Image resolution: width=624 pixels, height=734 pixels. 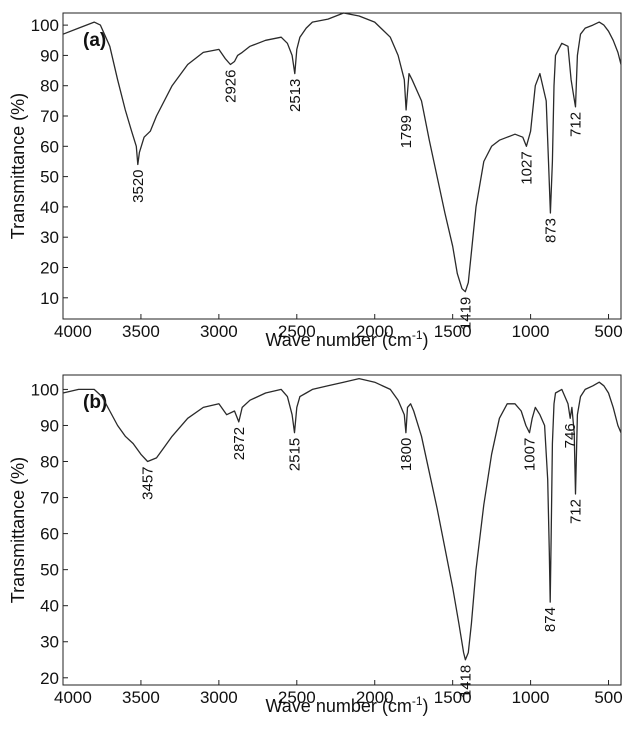 What do you see at coordinates (529, 454) in the screenshot?
I see `peak-label: 1007` at bounding box center [529, 454].